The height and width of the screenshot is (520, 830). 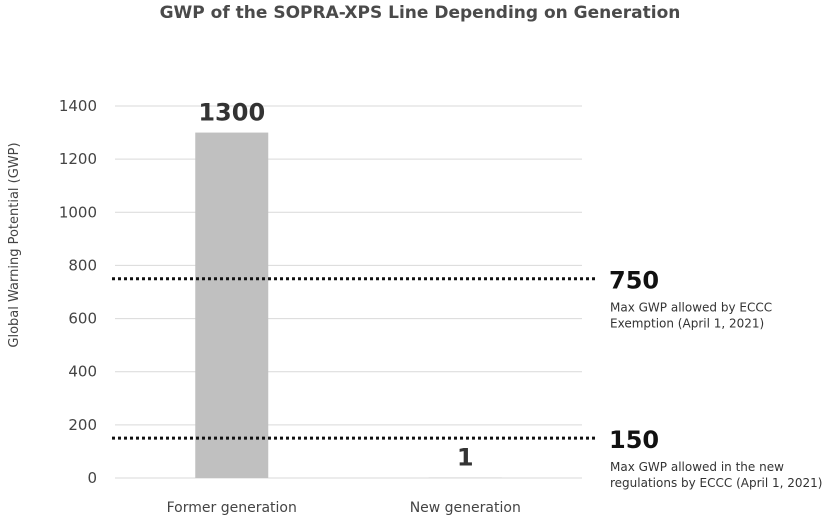 I want to click on y-tick-label: 800, so click(x=82, y=265).